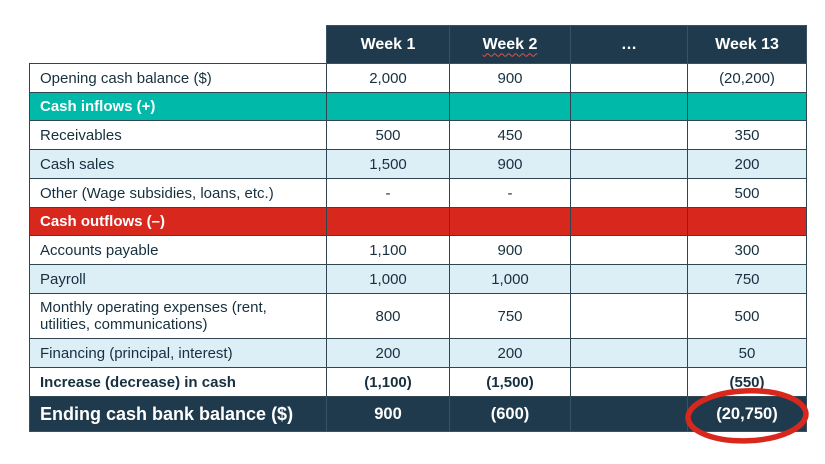 The height and width of the screenshot is (464, 825). Describe the element at coordinates (178, 221) in the screenshot. I see `row-label: Cash outflows (–)` at that location.